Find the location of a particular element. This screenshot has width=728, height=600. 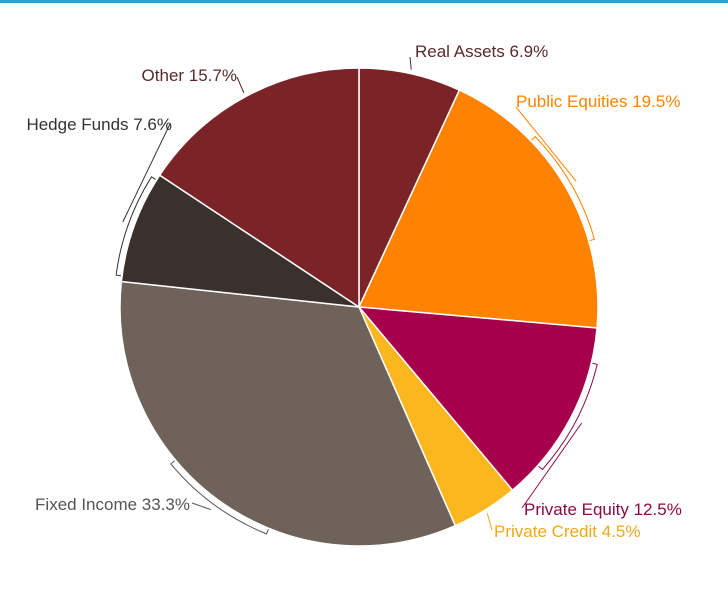

slice-label-hedge-funds: Hedge Funds 7.6% is located at coordinates (99, 124).